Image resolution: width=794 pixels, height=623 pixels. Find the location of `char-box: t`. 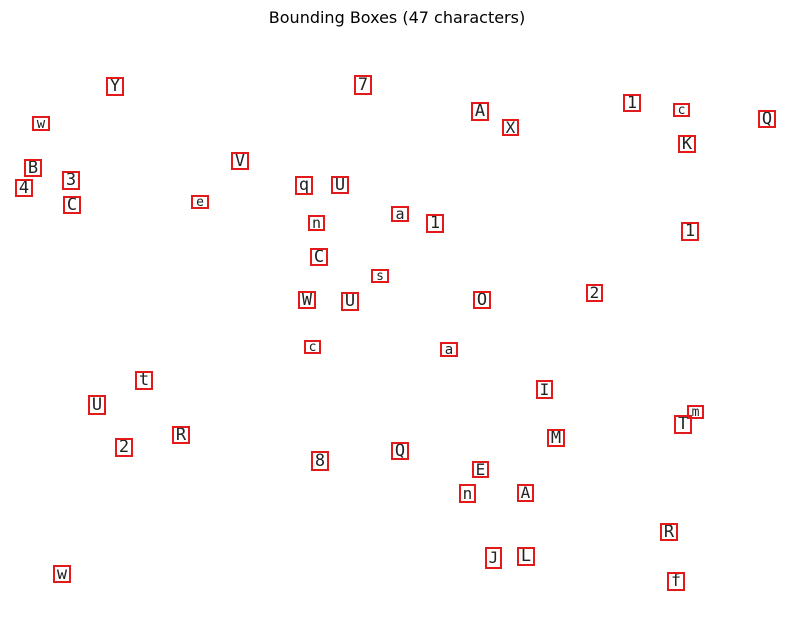

char-box: t is located at coordinates (144, 380).